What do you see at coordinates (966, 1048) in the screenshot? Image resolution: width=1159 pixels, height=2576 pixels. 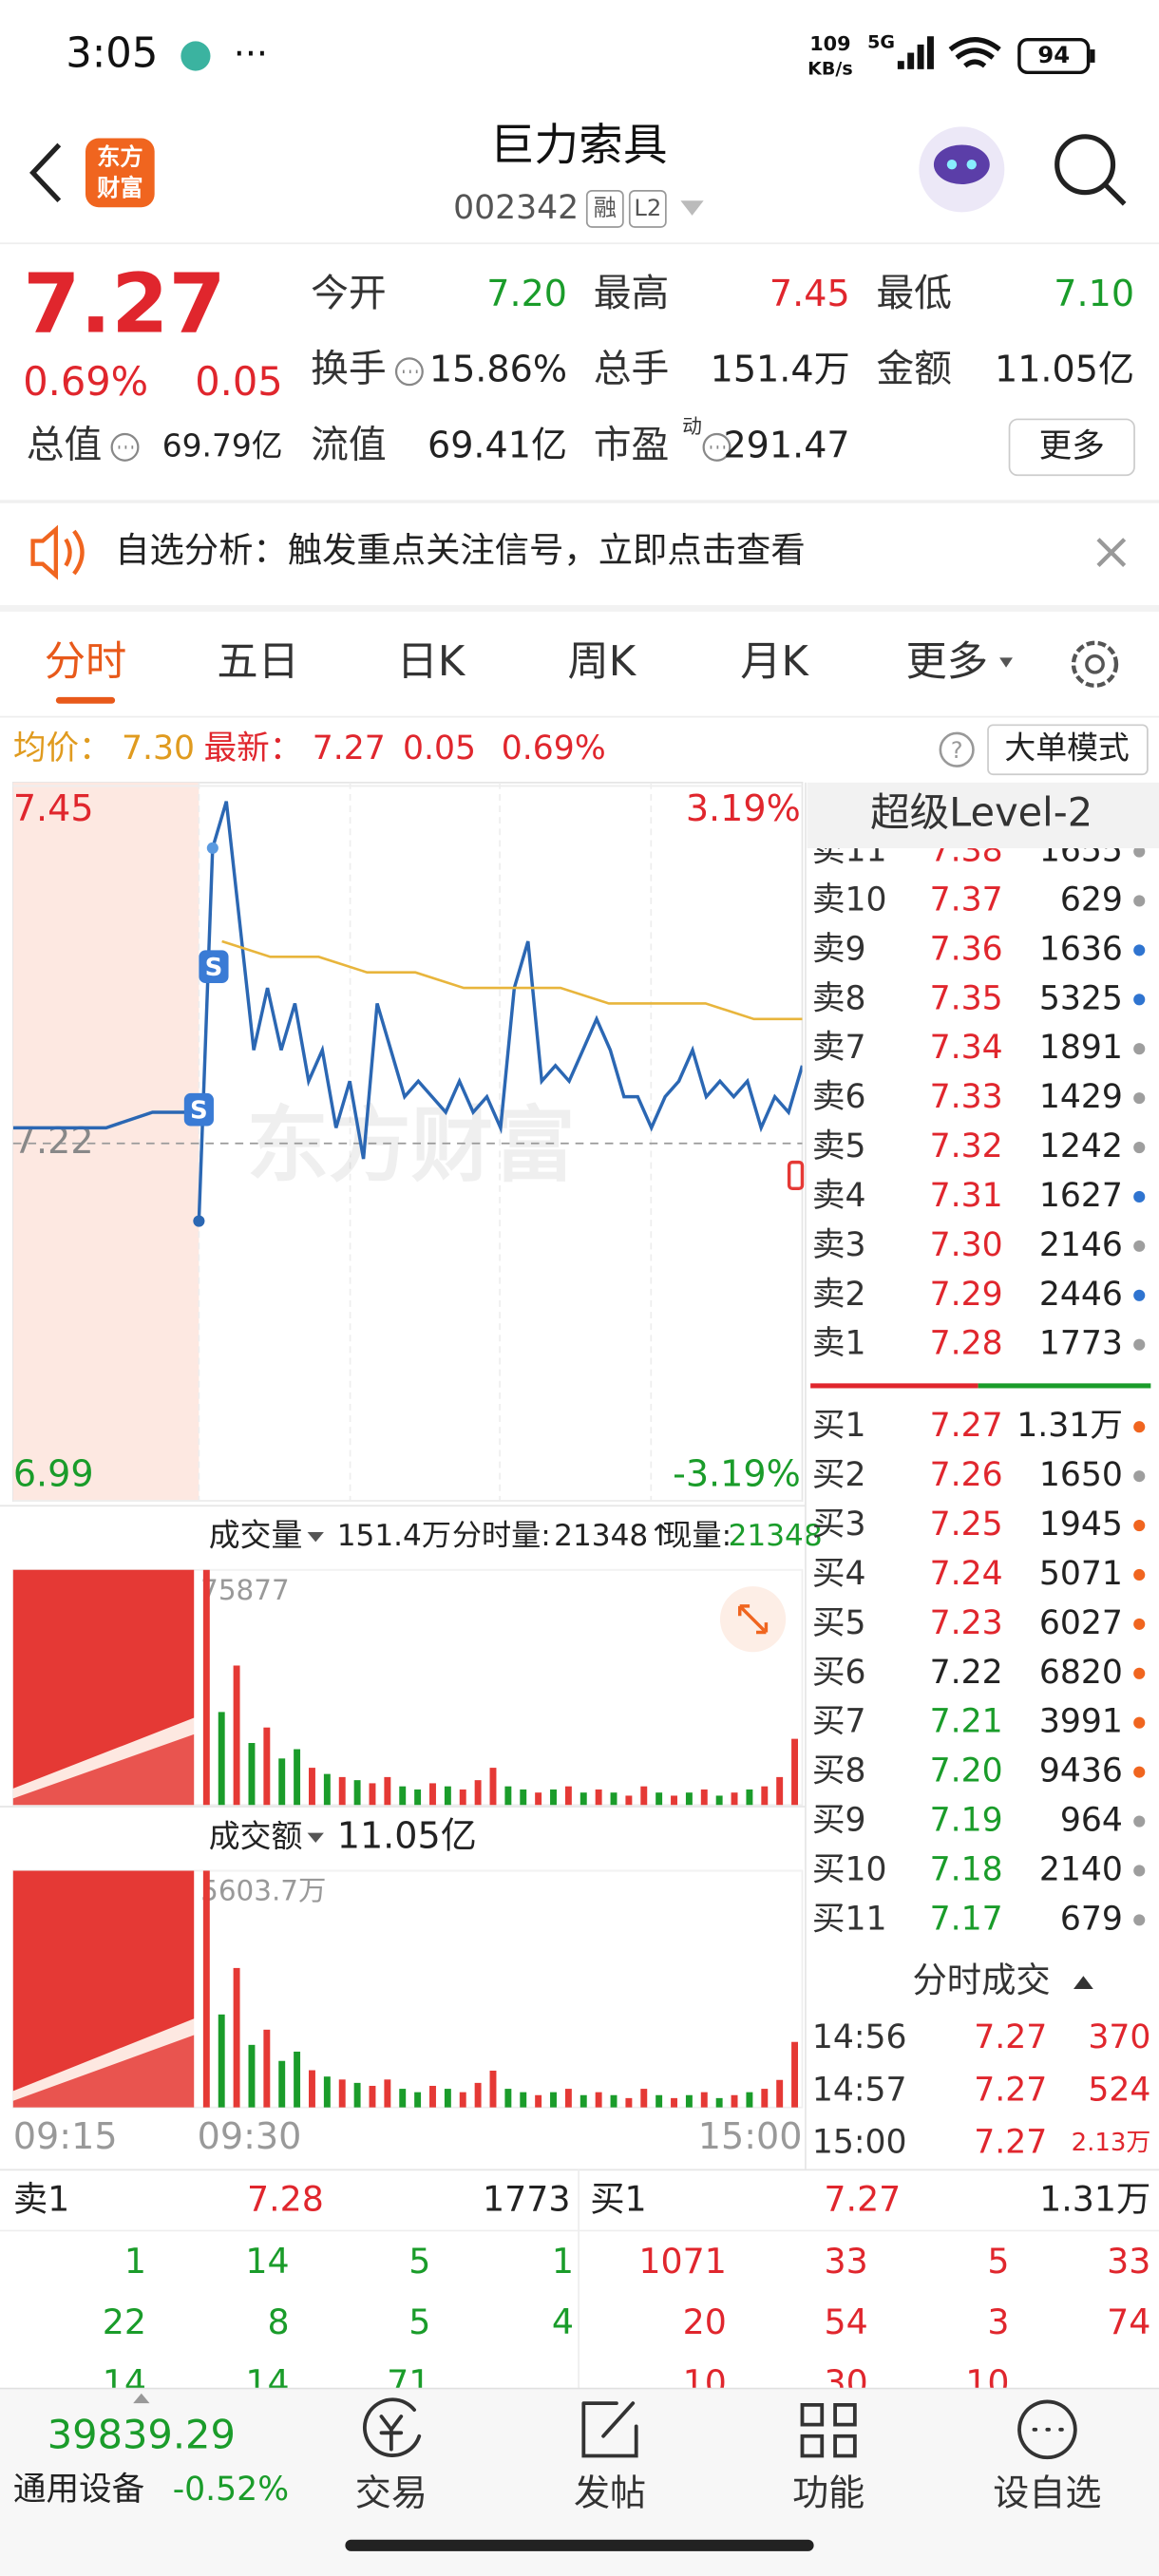 I see `book-price: 7.34` at bounding box center [966, 1048].